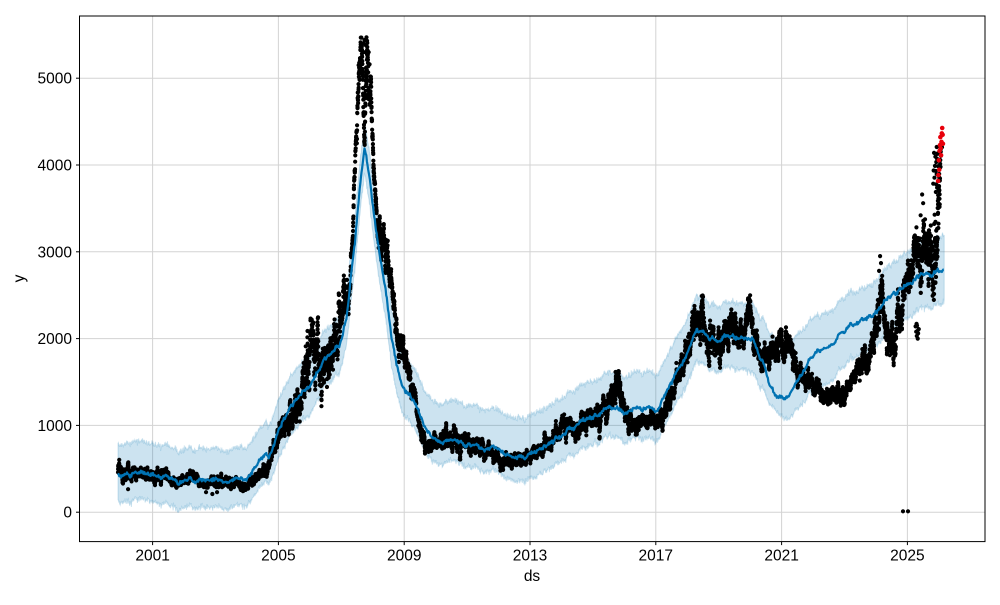 Image resolution: width=1000 pixels, height=605 pixels. Describe the element at coordinates (55, 79) in the screenshot. I see `svg-text: 5000` at that location.